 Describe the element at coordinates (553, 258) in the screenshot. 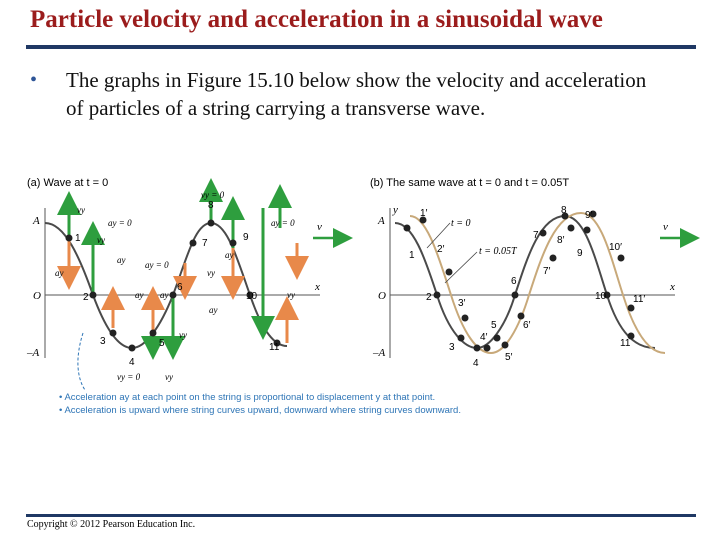

I see `point-b-7p` at that location.